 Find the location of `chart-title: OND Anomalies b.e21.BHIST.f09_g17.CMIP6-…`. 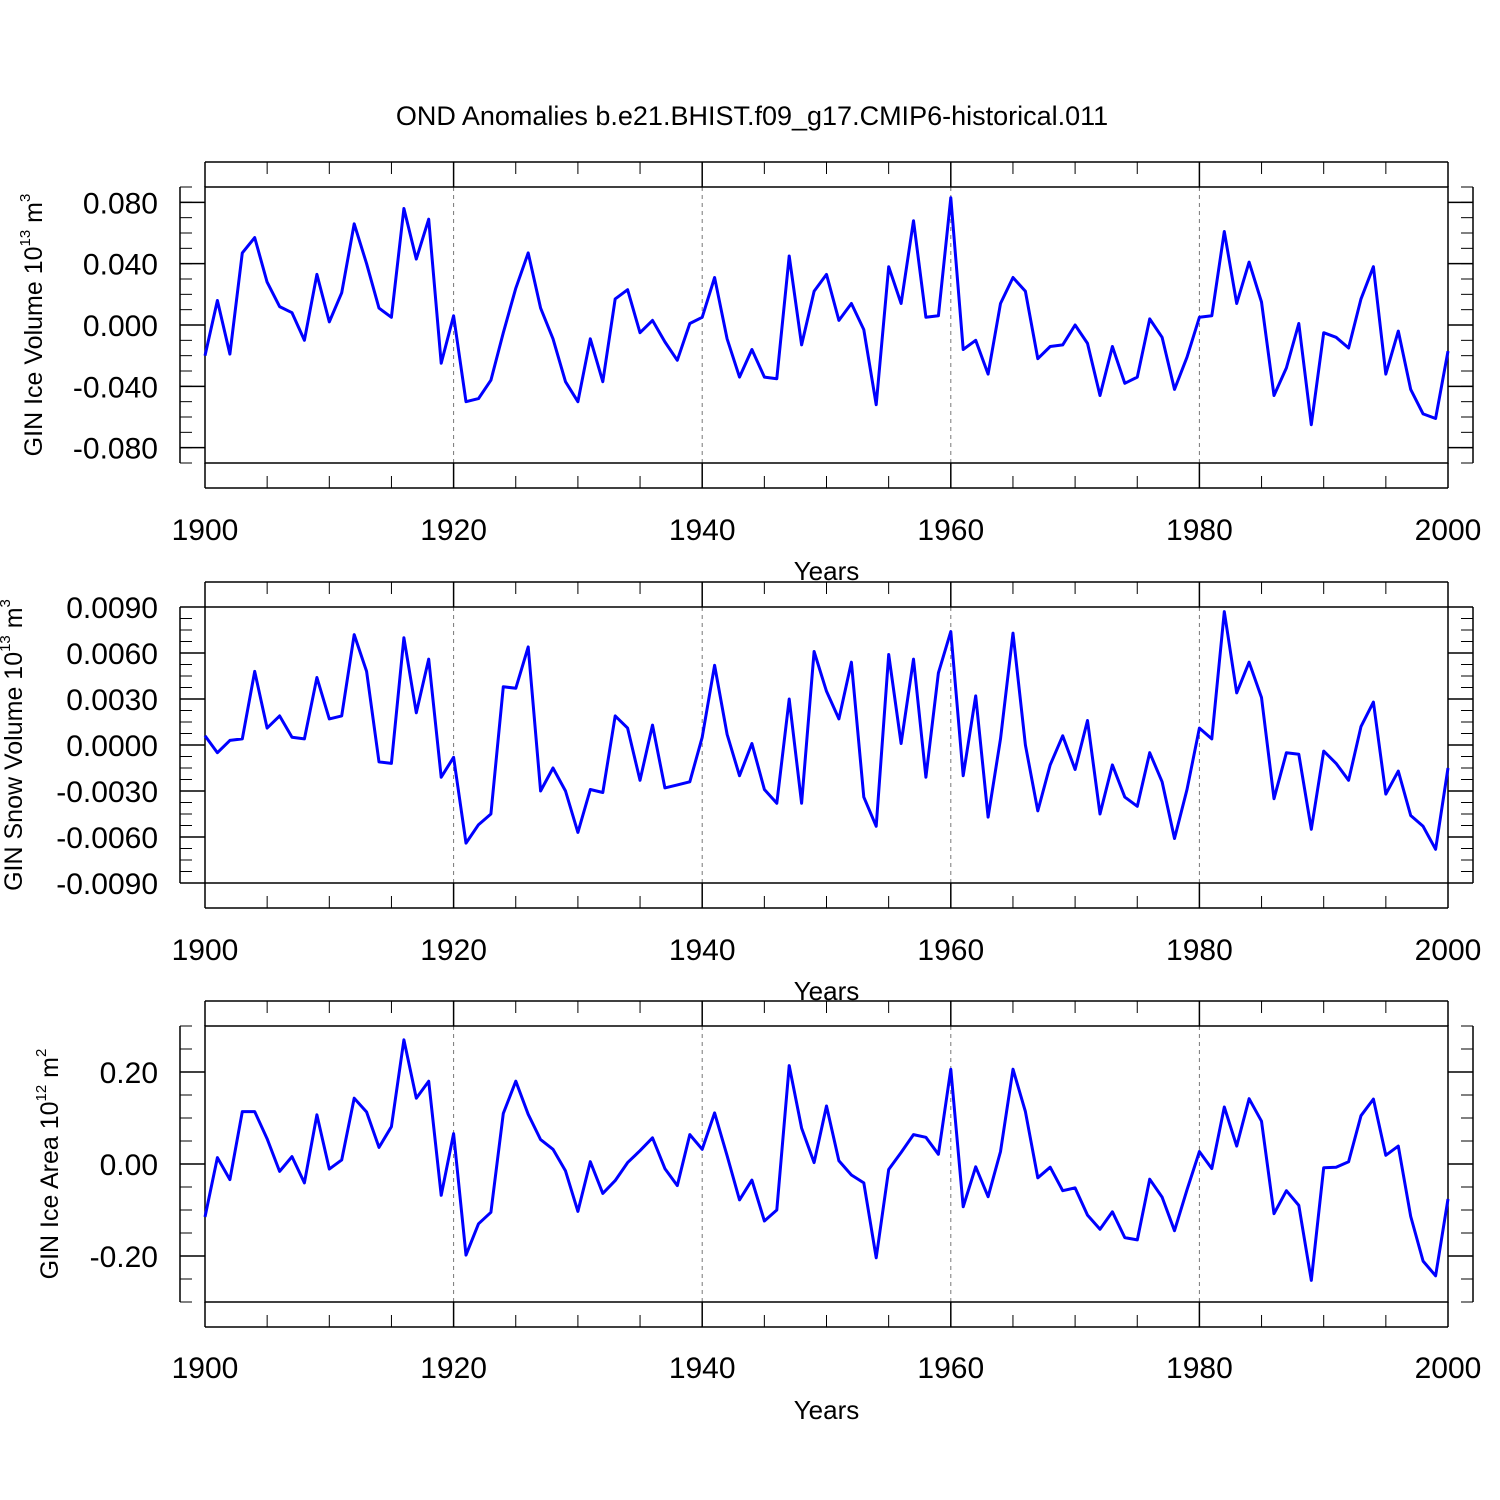

chart-title: OND Anomalies b.e21.BHIST.f09_g17.CMIP6-… is located at coordinates (752, 116).